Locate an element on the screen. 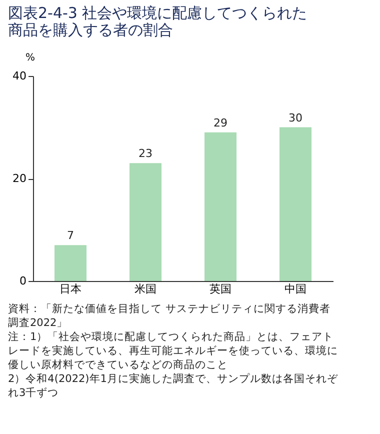 The width and height of the screenshot is (380, 434). y-tick-label: 20 is located at coordinates (19, 178).